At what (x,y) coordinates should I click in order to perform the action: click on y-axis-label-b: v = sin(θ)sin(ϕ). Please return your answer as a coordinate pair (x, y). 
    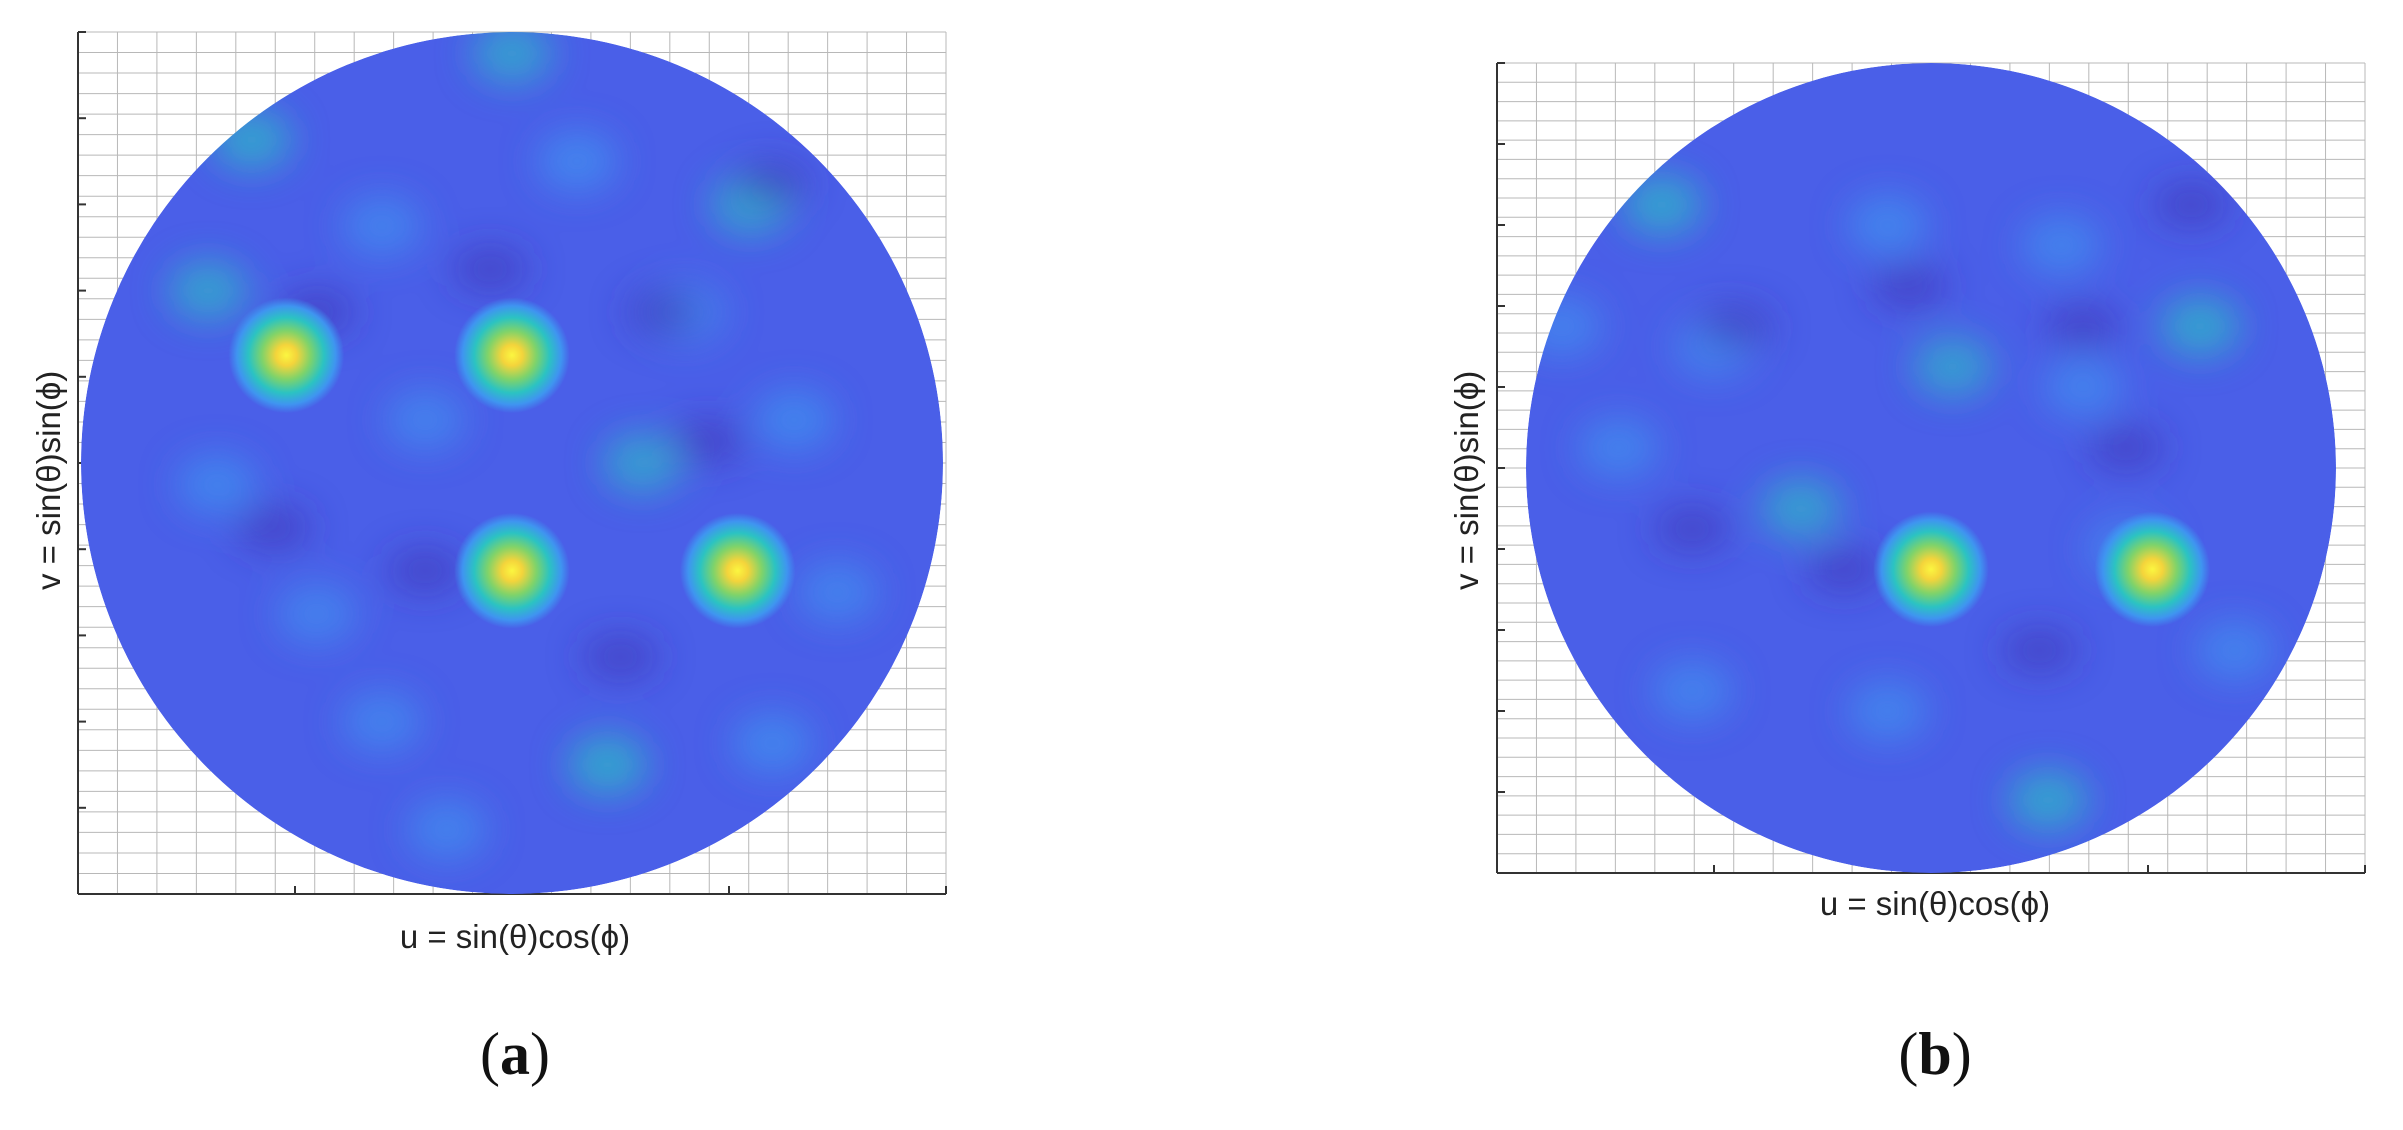
    Looking at the image, I should click on (1466, 480).